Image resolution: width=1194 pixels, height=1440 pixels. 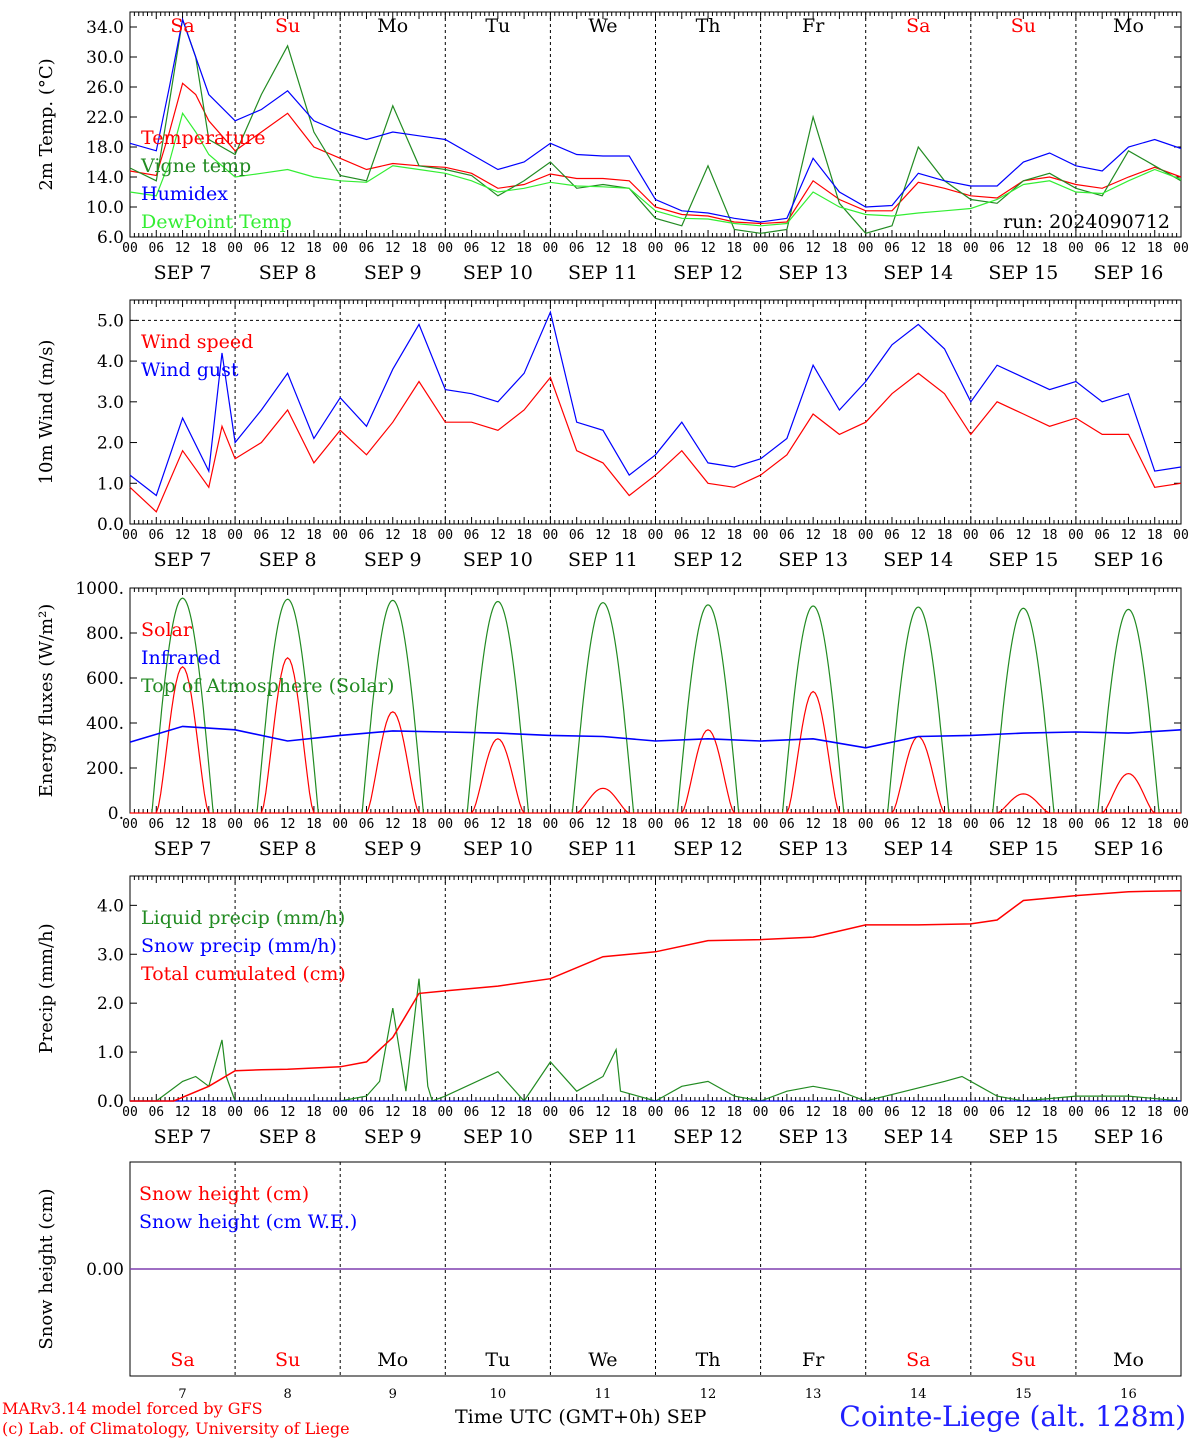 I want to click on y-tick-label: 5.0, so click(x=110, y=321).